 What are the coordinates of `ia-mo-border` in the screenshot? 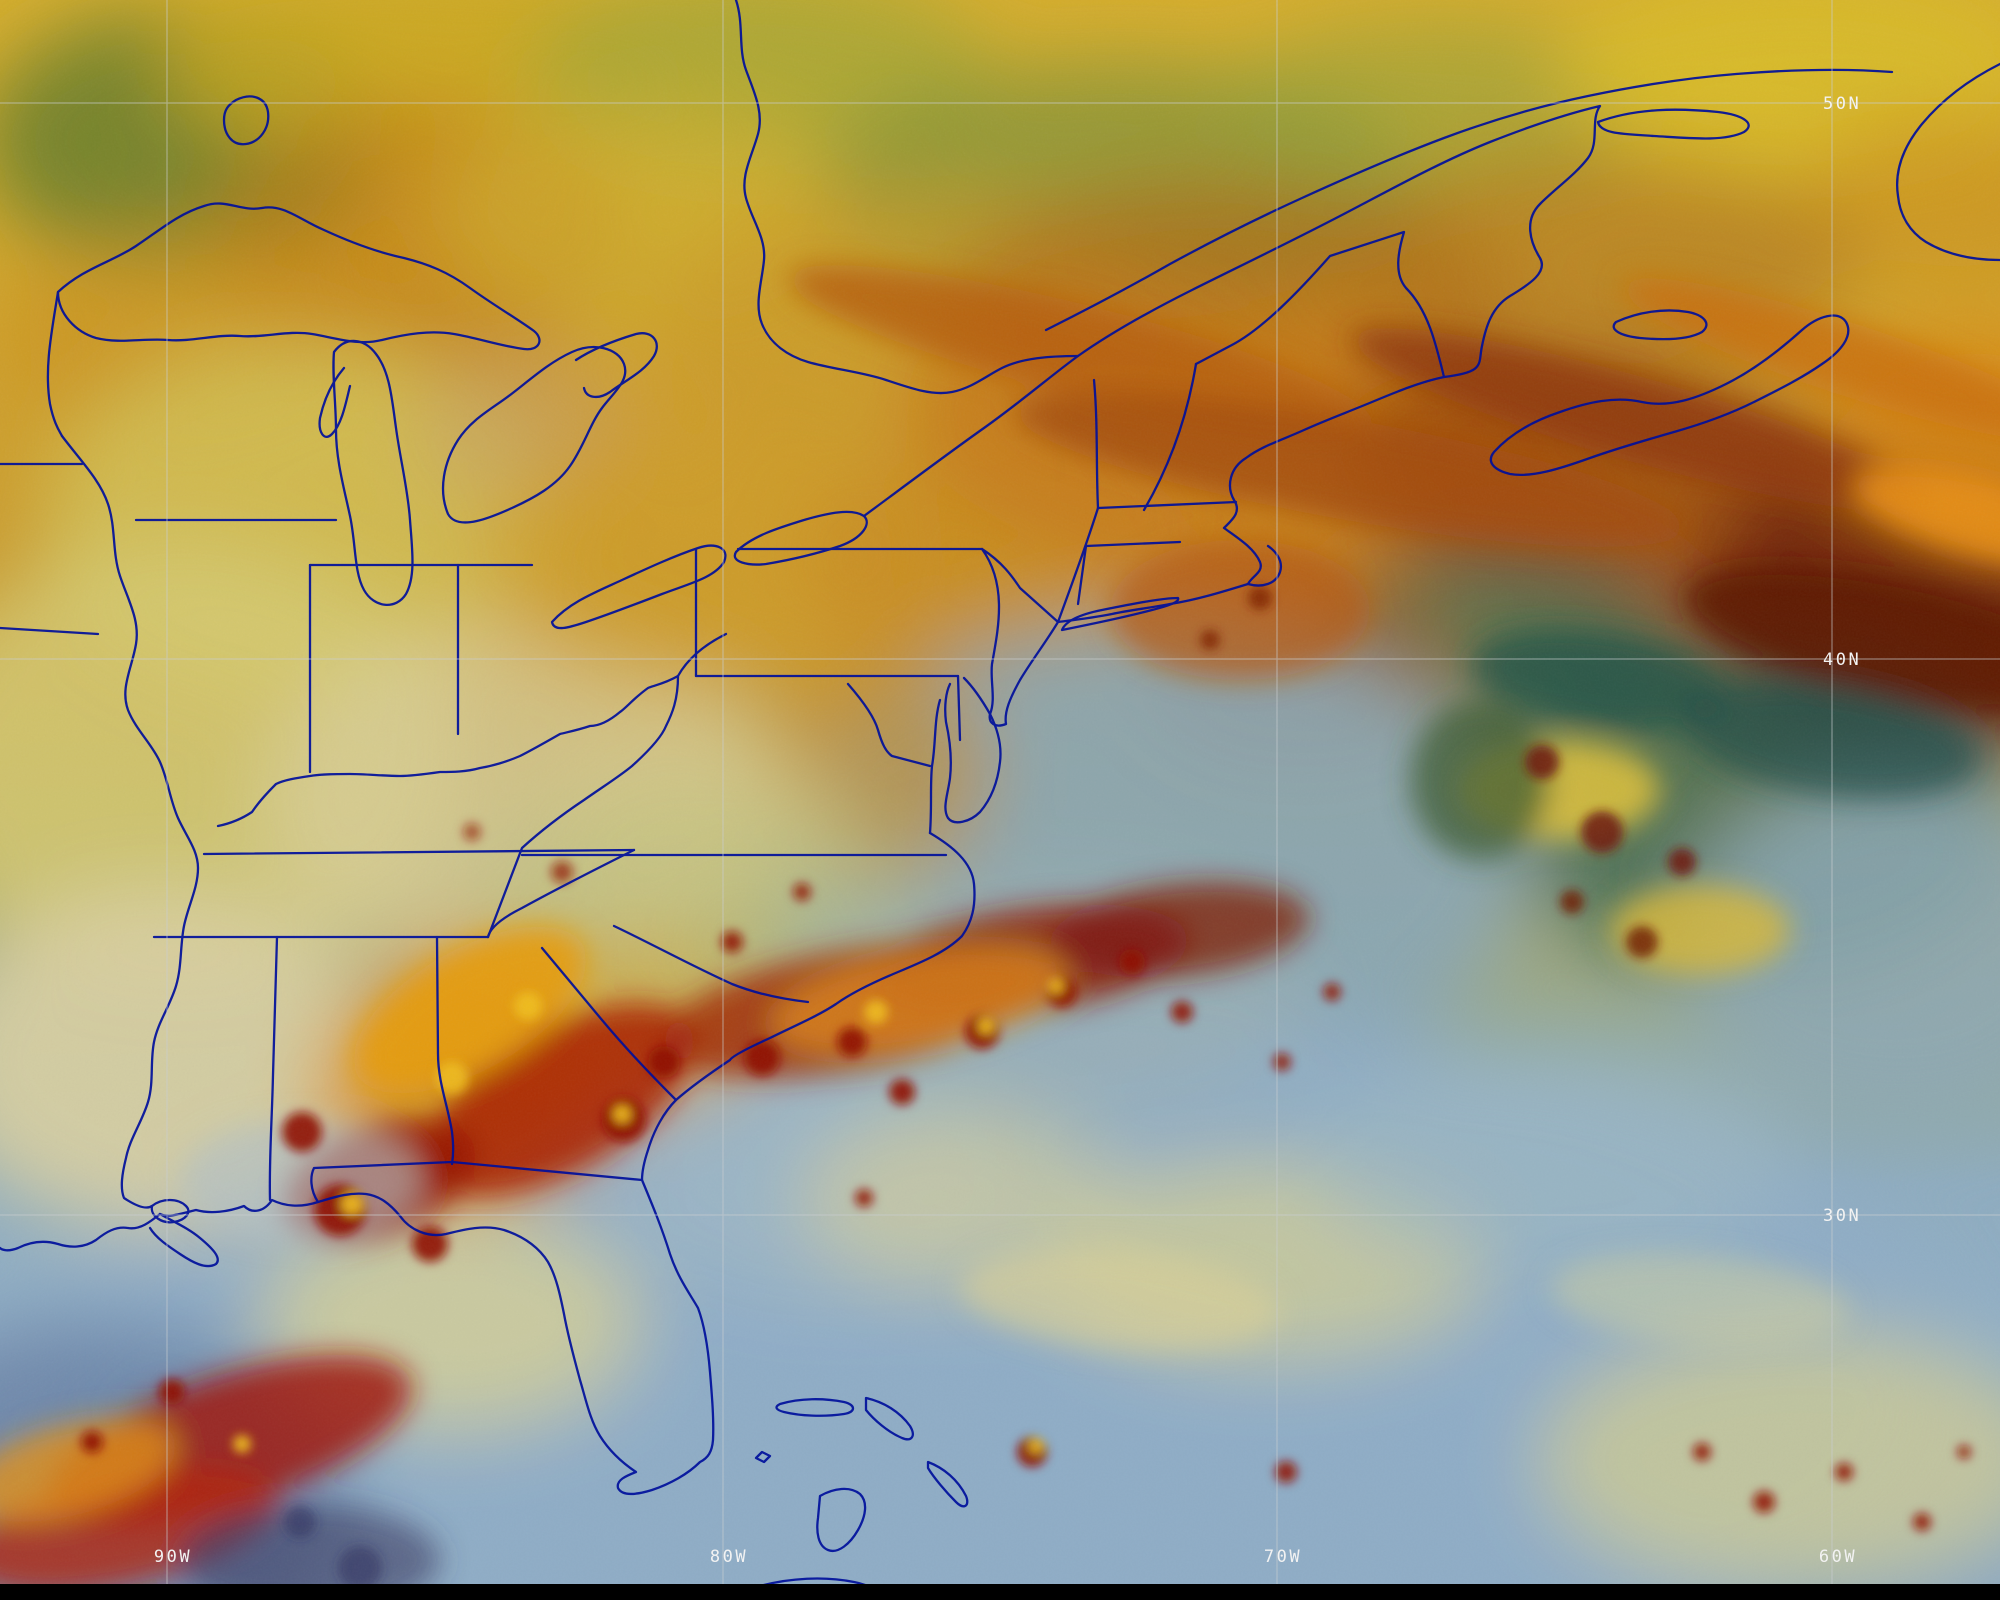 It's located at (50, 631).